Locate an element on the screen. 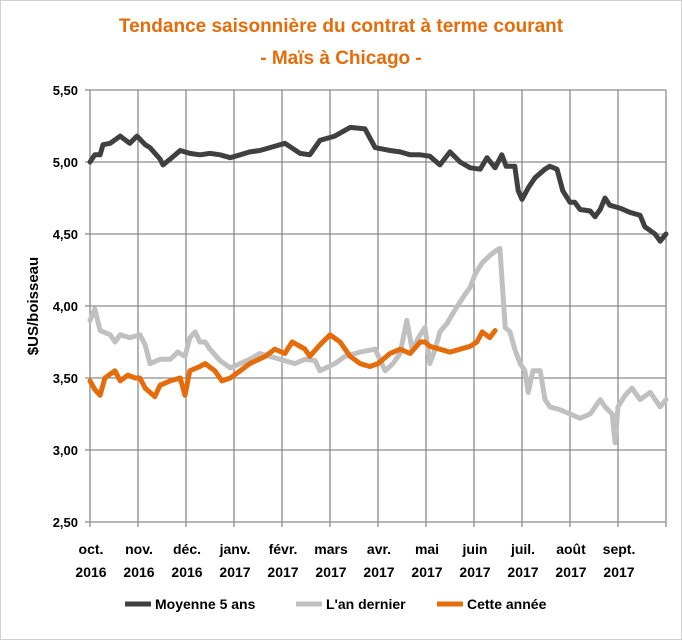 This screenshot has height=640, width=682. y-tick-label: 4,00 is located at coordinates (65, 306).